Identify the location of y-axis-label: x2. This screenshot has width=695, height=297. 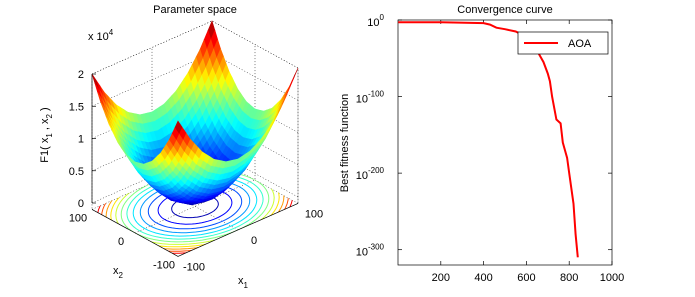
(118, 272).